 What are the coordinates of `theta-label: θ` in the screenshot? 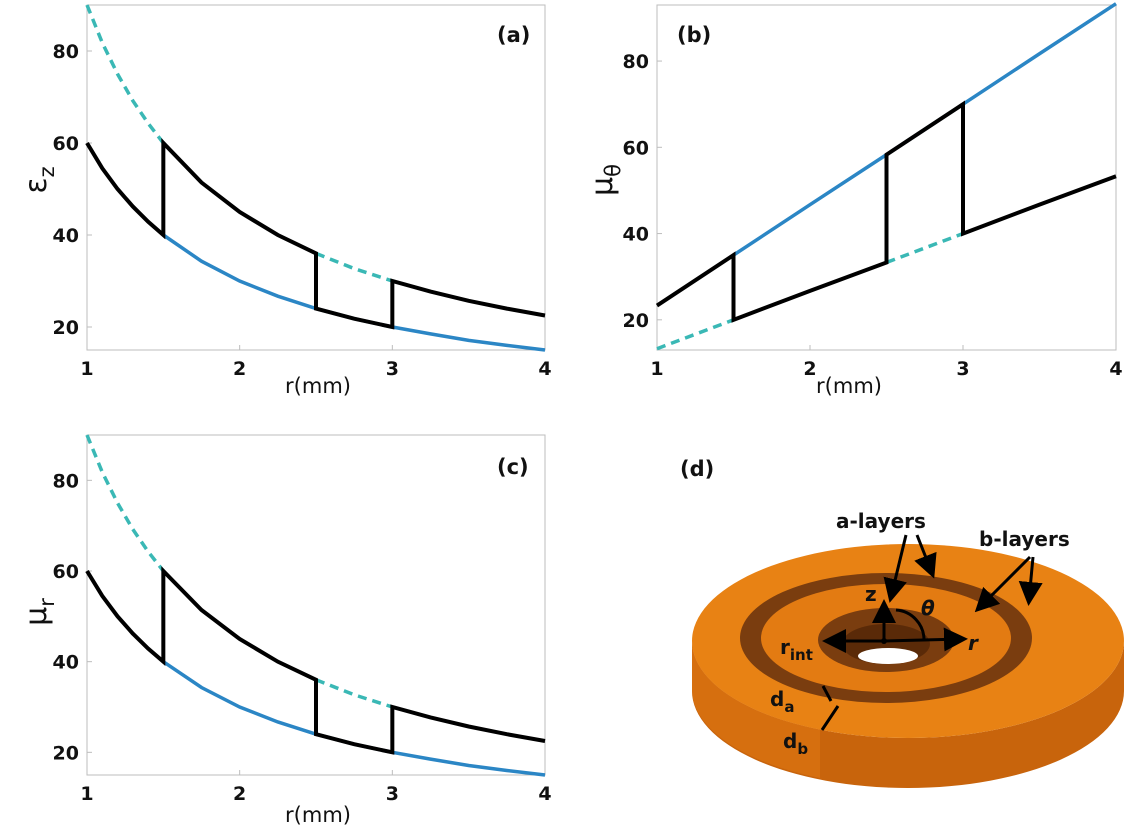 It's located at (928, 608).